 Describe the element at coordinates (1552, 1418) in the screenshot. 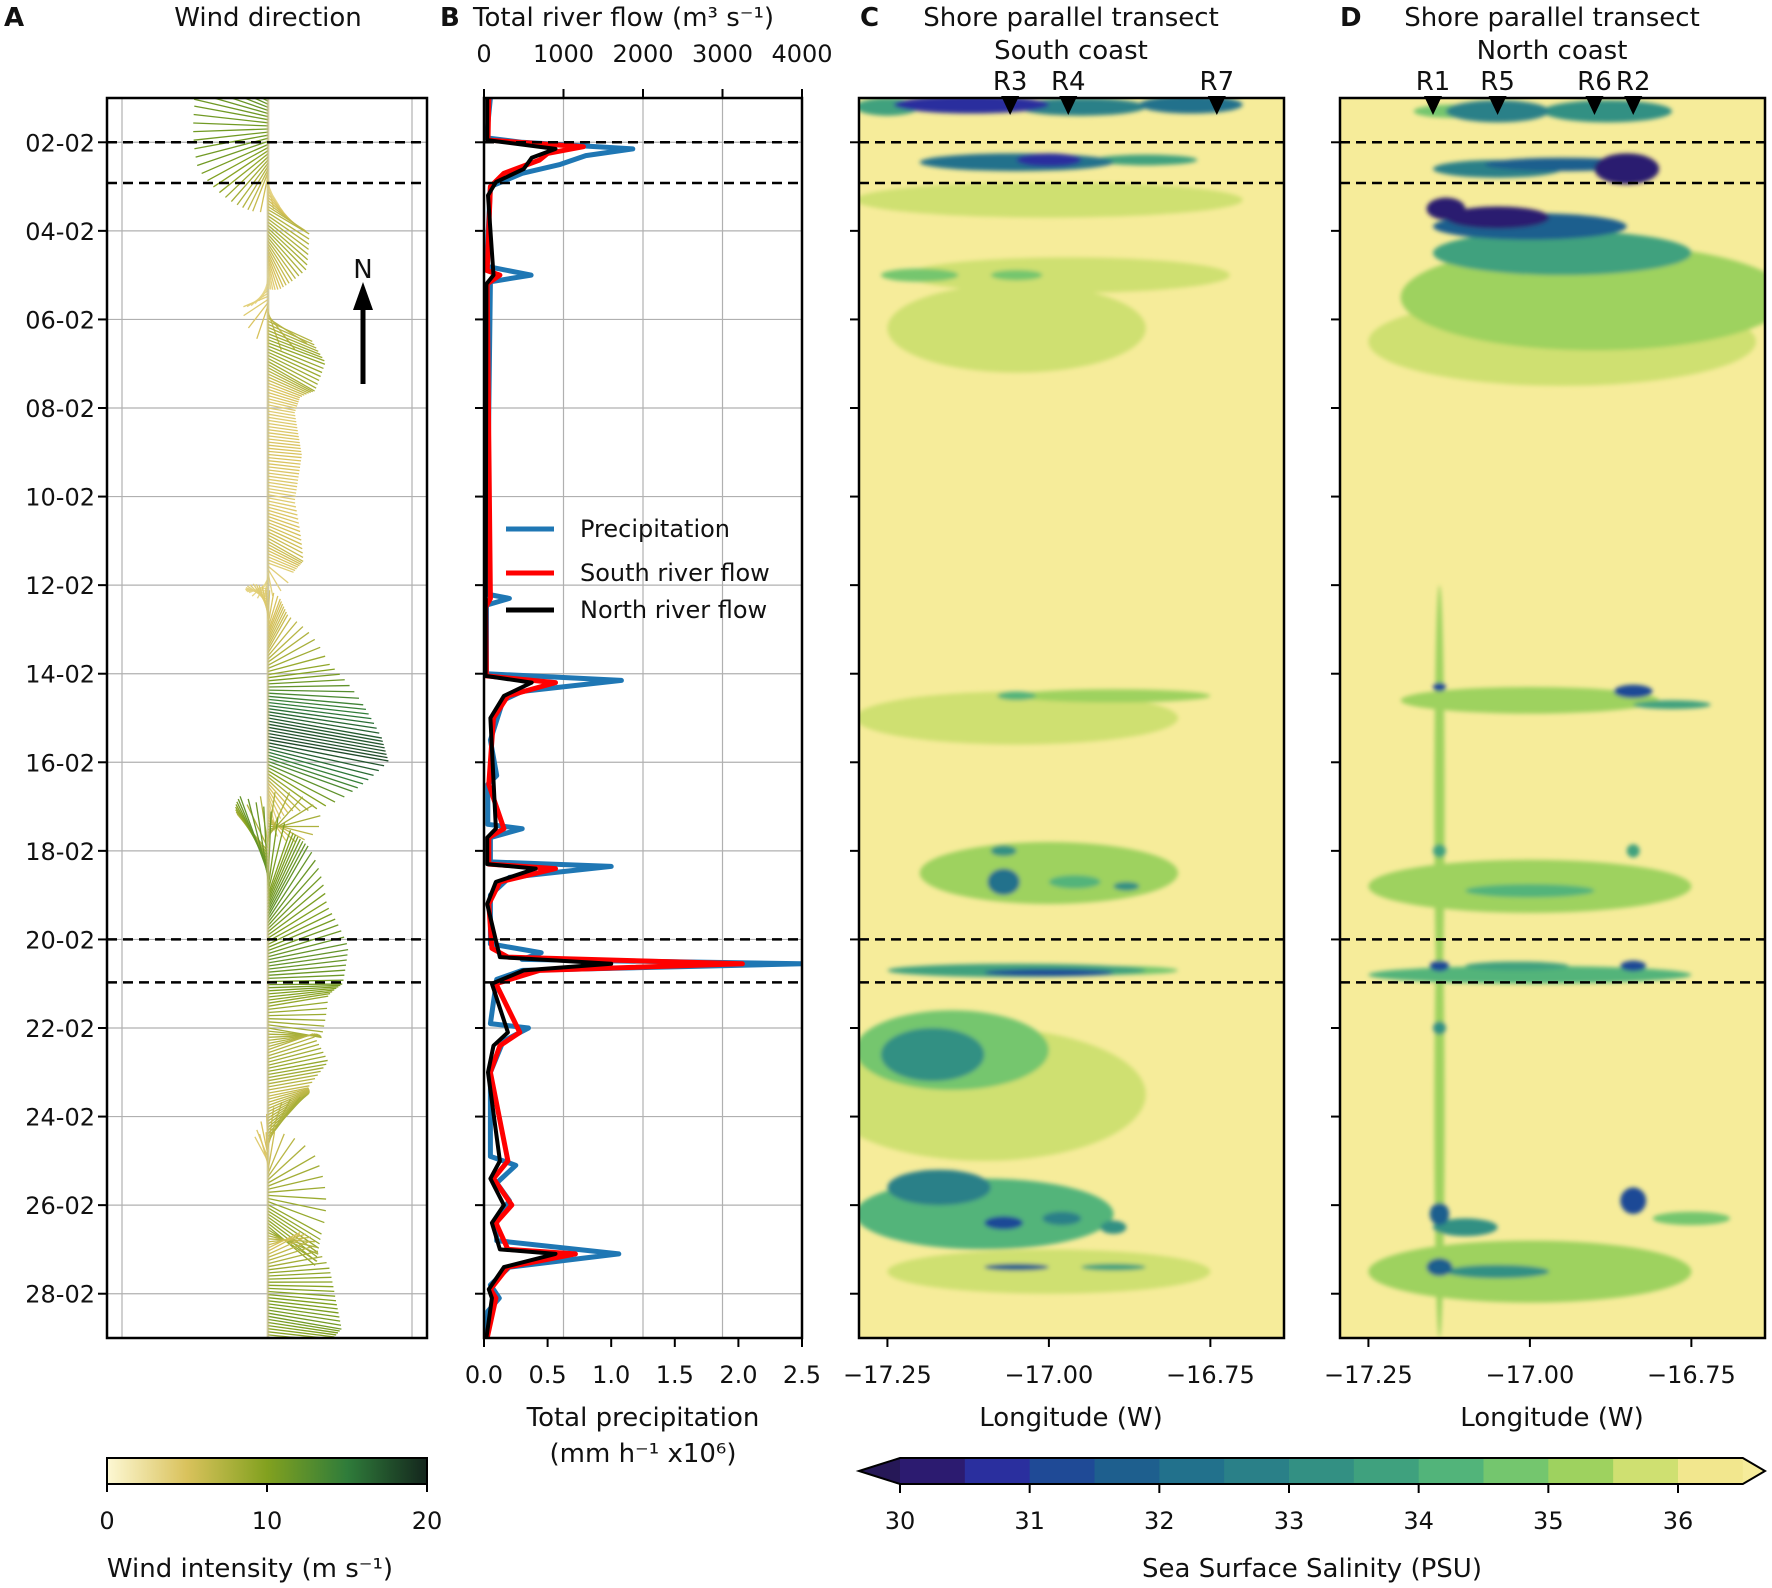

I see `panel-d-xlabel: Longitude (W)` at that location.